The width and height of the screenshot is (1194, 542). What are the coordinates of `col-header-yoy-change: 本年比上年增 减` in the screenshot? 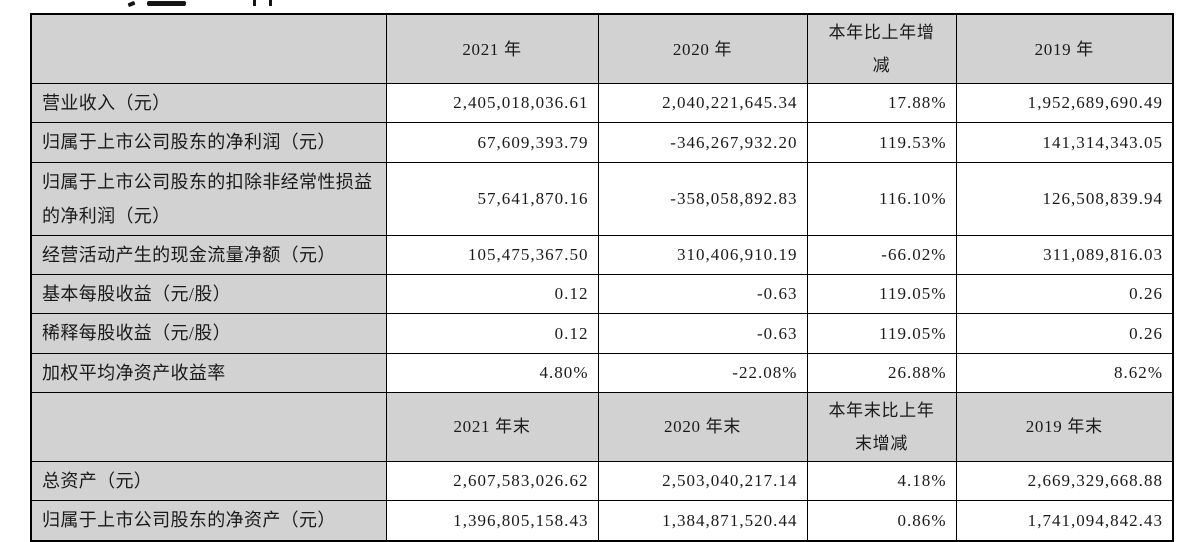 It's located at (881, 49).